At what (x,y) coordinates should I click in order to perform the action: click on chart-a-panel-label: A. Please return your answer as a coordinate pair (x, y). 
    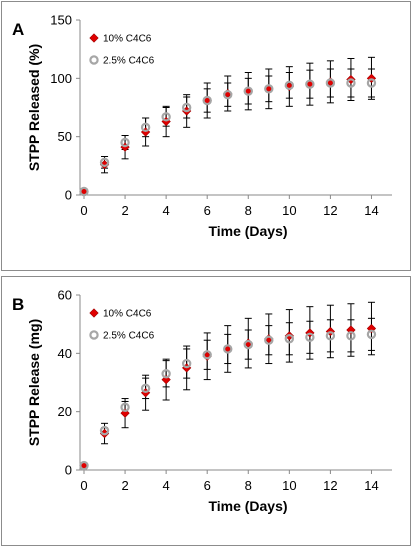
    Looking at the image, I should click on (18, 29).